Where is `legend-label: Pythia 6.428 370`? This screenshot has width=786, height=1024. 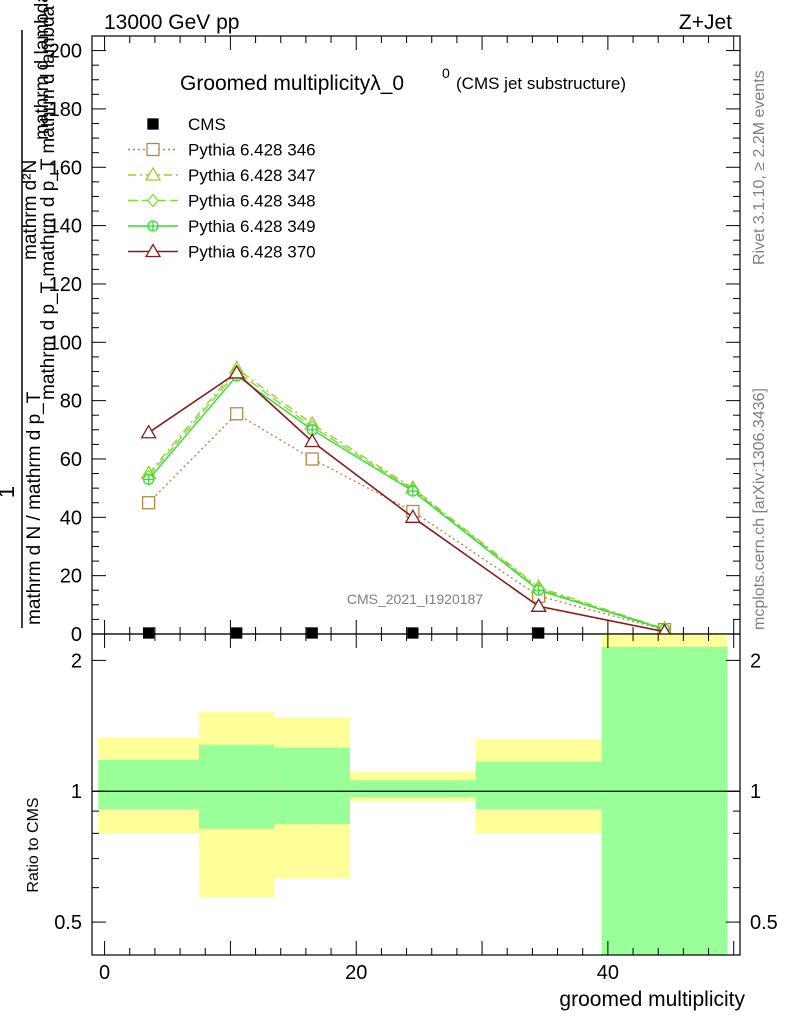
legend-label: Pythia 6.428 370 is located at coordinates (252, 252).